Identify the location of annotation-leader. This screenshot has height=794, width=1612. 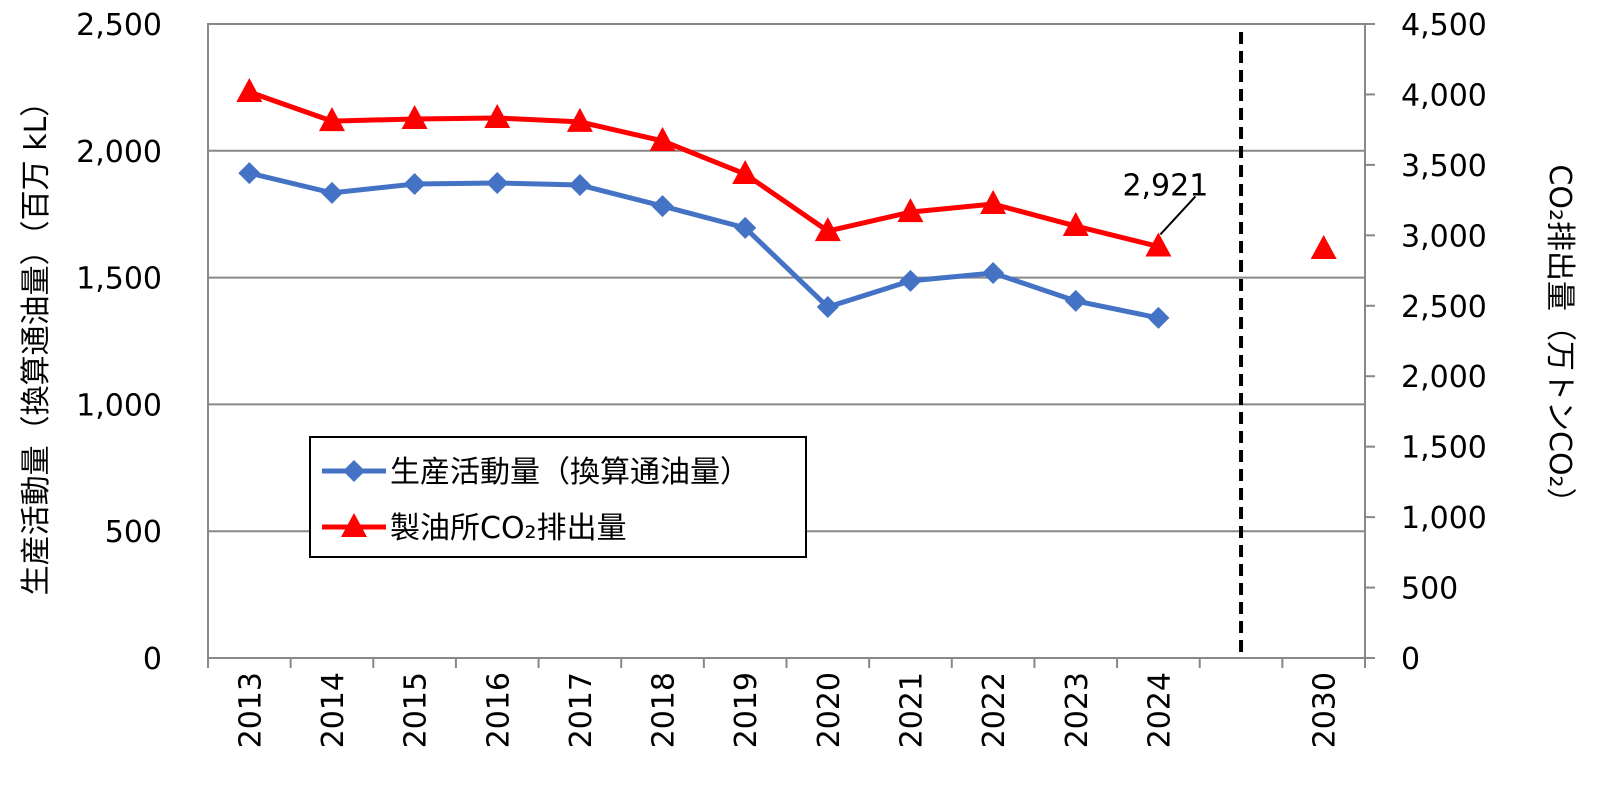
(1178, 215).